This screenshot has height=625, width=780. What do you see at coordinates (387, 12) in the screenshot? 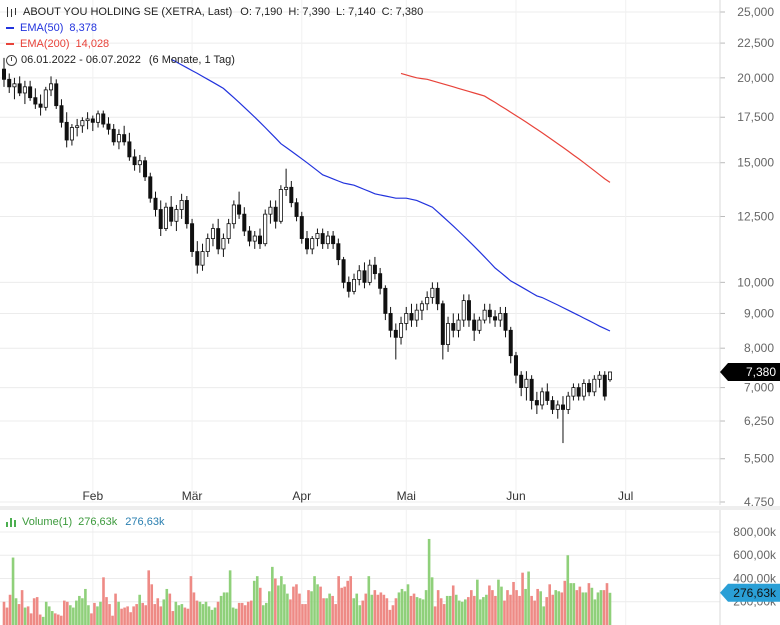
I see `ohlc-close-label: C:` at bounding box center [387, 12].